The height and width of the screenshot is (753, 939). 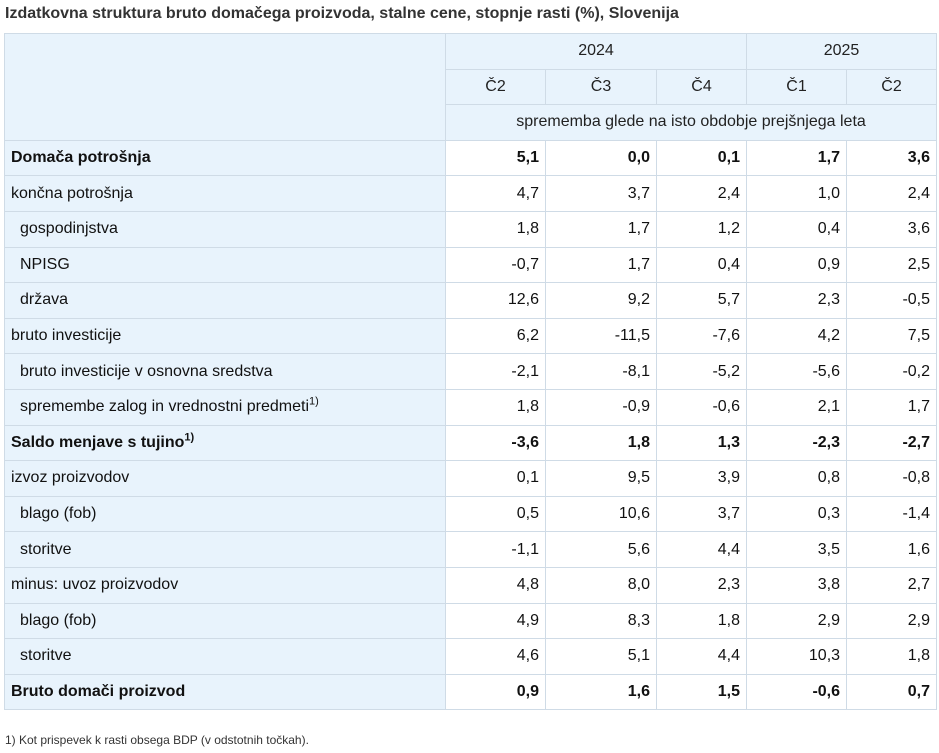 What do you see at coordinates (701, 371) in the screenshot?
I see `value-cell: -5,2` at bounding box center [701, 371].